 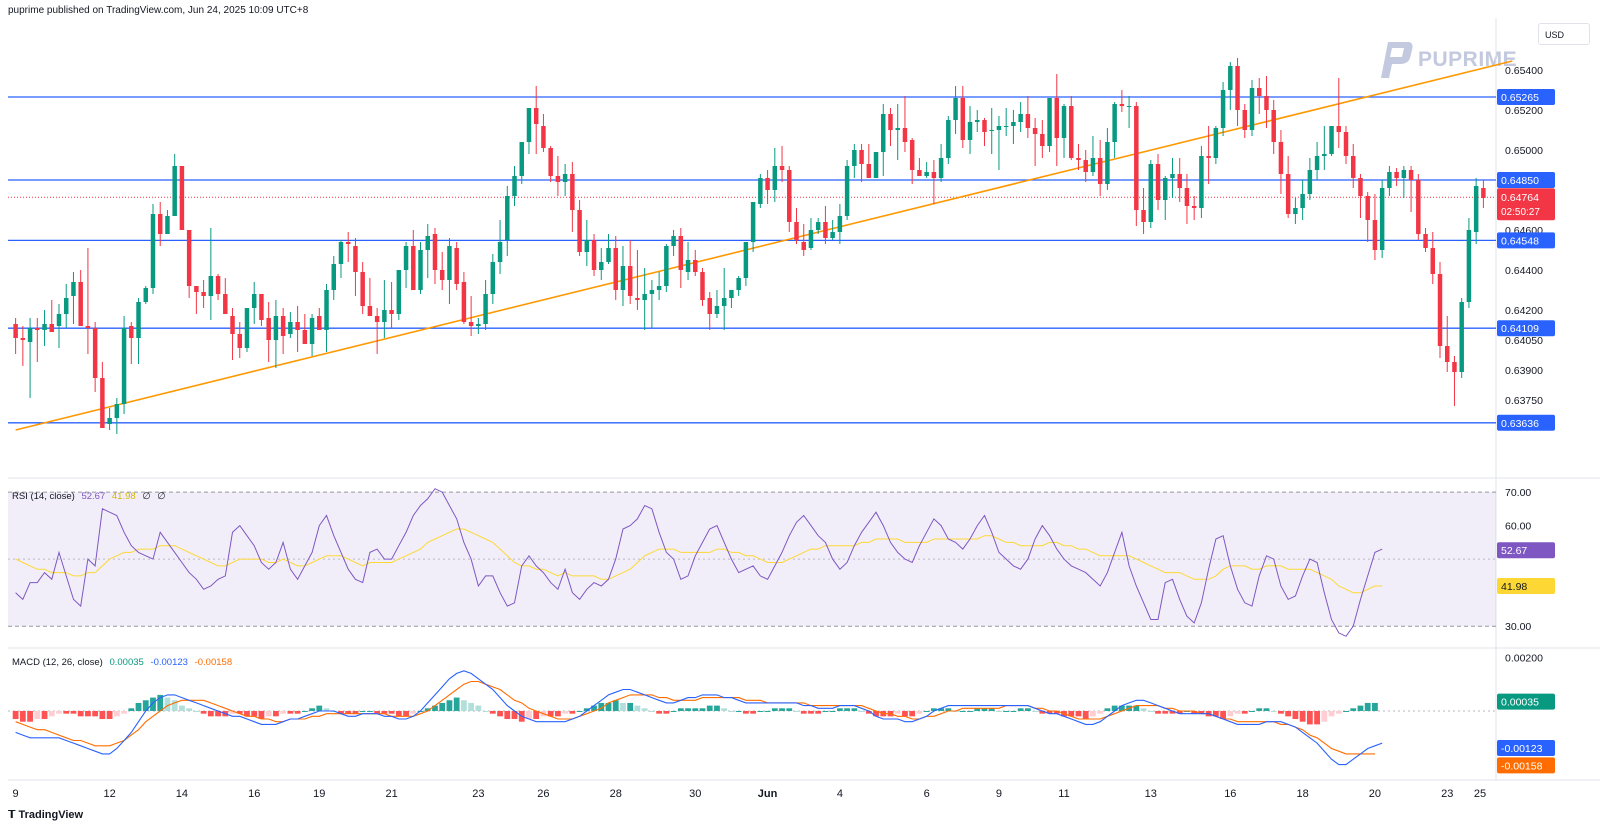 What do you see at coordinates (1564, 34) in the screenshot?
I see `currency-selector: USD` at bounding box center [1564, 34].